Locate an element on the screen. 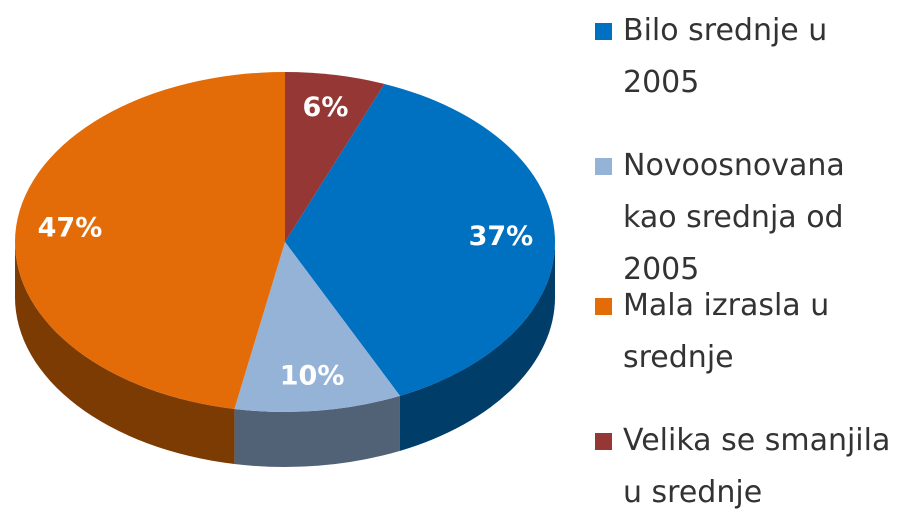 The height and width of the screenshot is (519, 900). legend-item: Mala izrasla u srednje is located at coordinates (745, 332).